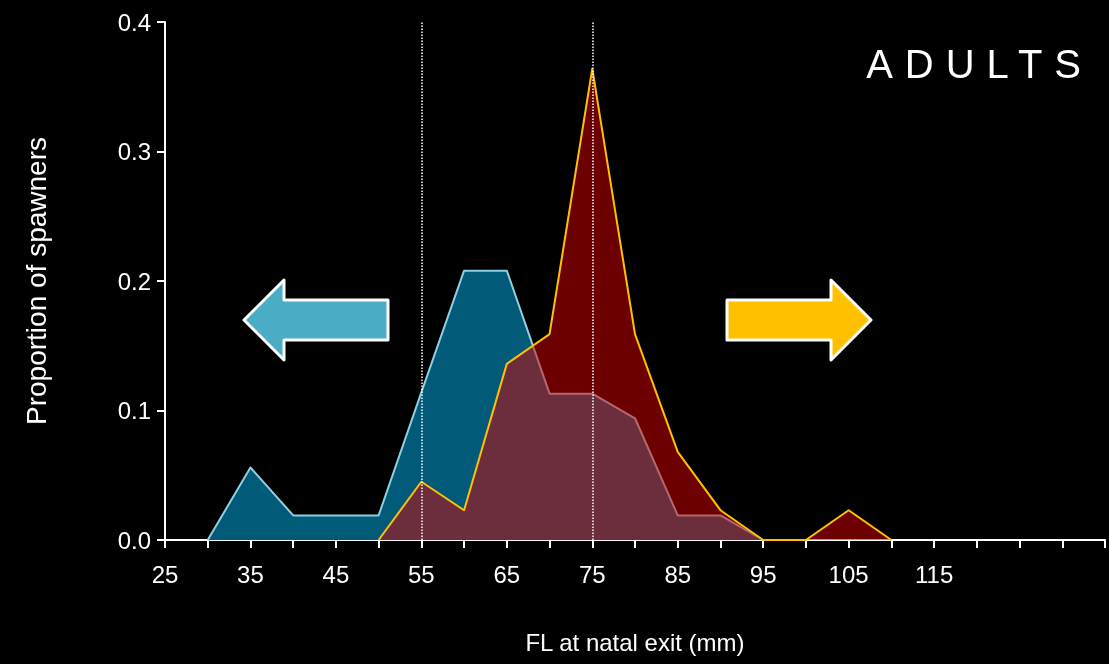  What do you see at coordinates (336, 574) in the screenshot?
I see `x-tick-label: 45` at bounding box center [336, 574].